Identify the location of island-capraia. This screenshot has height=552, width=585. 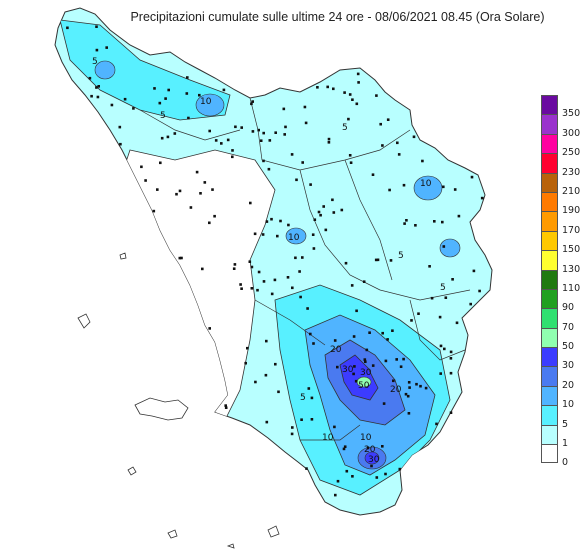
(84, 321).